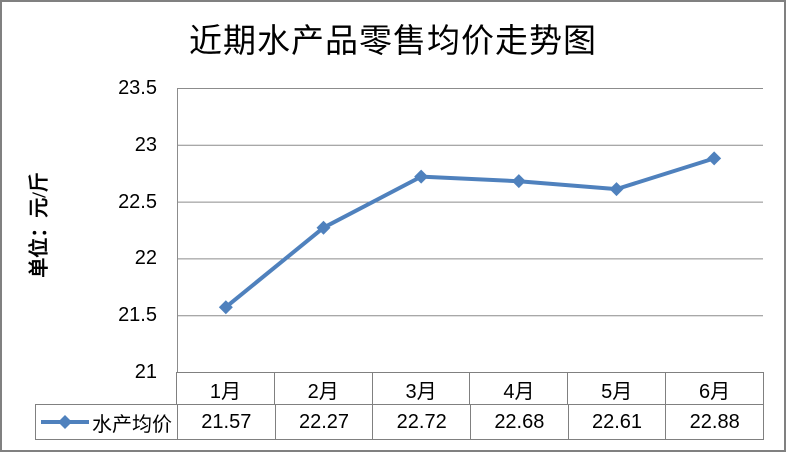  I want to click on y-tick-label: 21.5, so click(137, 315).